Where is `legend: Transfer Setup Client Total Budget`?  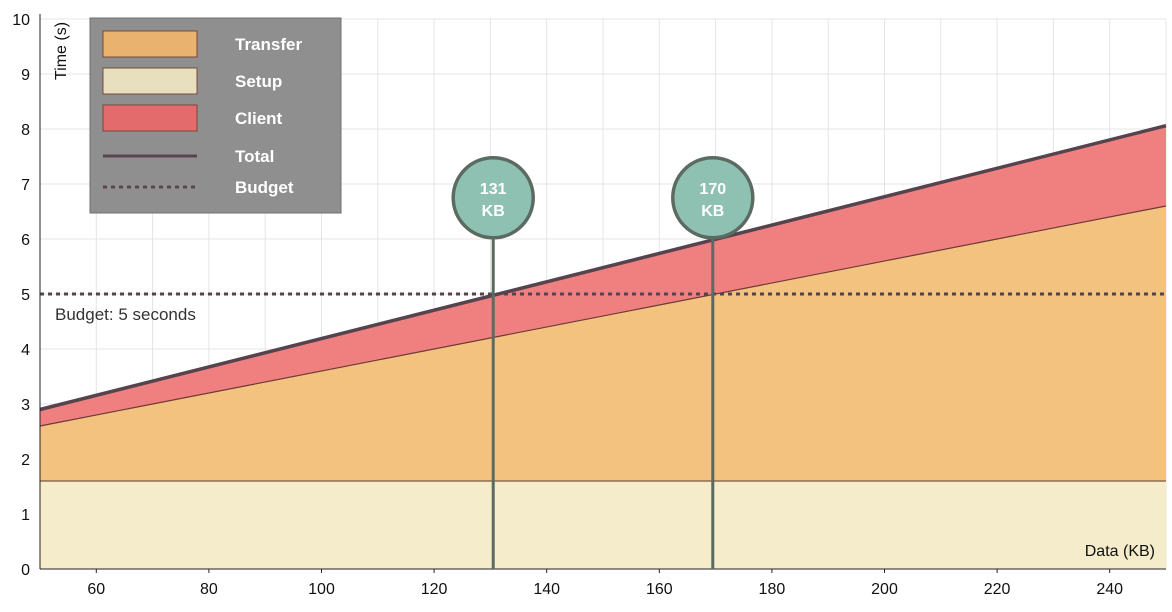 legend: Transfer Setup Client Total Budget is located at coordinates (215, 115).